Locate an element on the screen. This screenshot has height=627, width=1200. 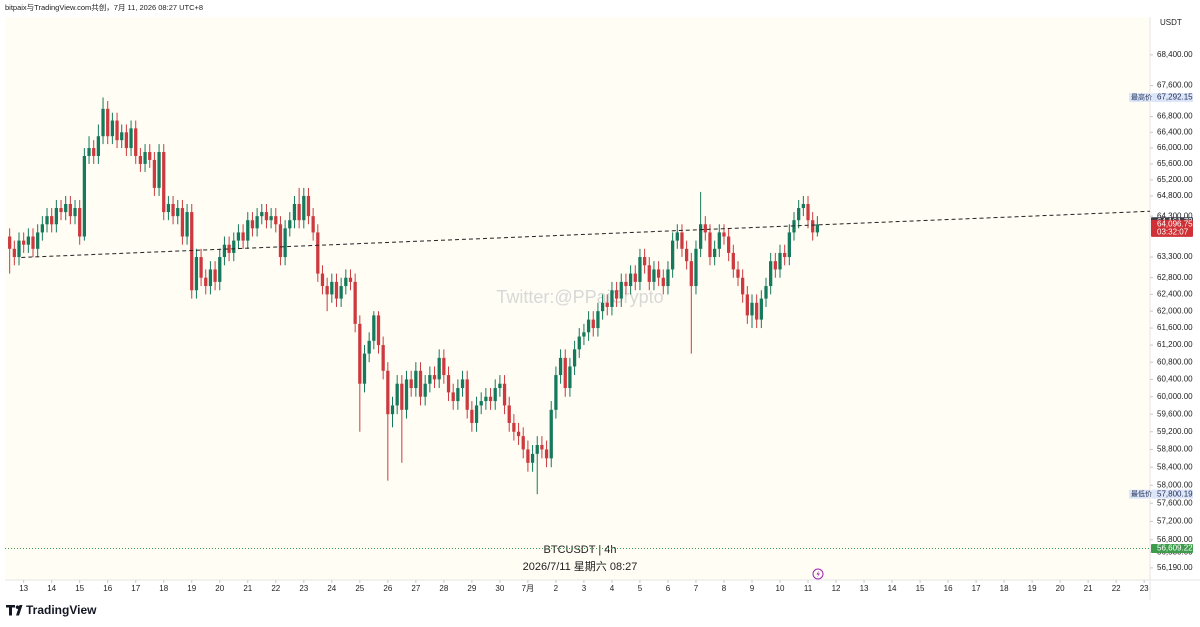
price-label: 64,096.75 is located at coordinates (1175, 224).